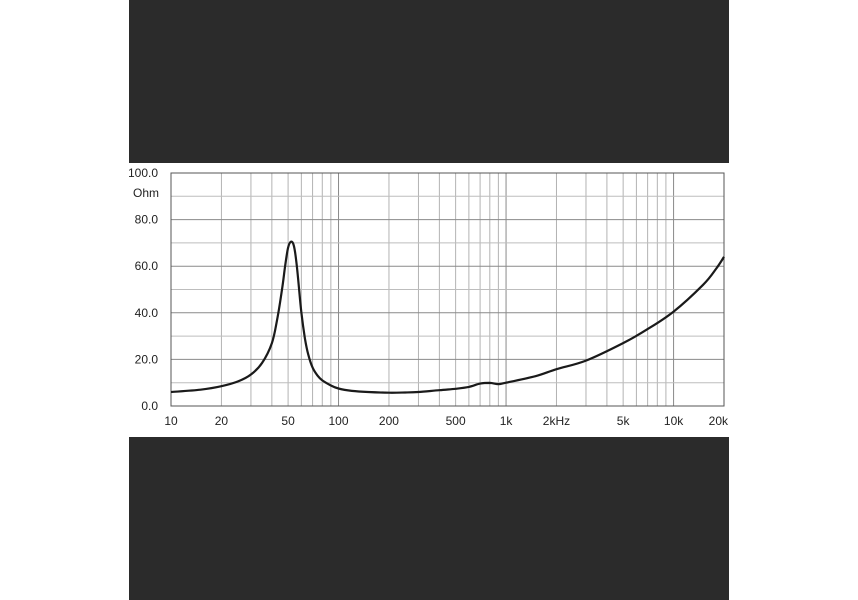 This screenshot has width=858, height=600. I want to click on x-tick-label: 10k, so click(674, 421).